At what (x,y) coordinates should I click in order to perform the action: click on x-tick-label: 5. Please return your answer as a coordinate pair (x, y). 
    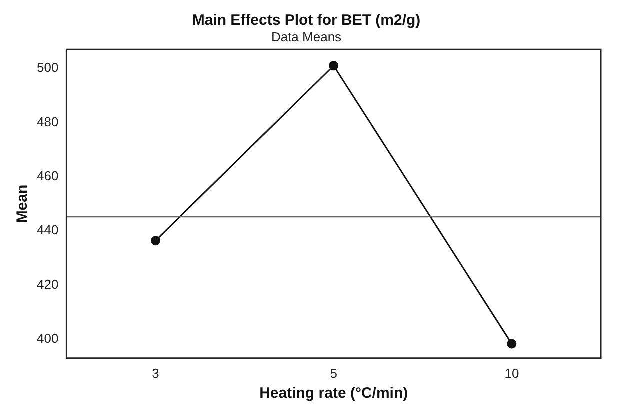
    Looking at the image, I should click on (334, 373).